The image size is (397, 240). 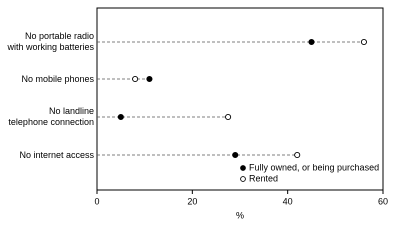 I want to click on legend-label: Rented, so click(x=263, y=178).